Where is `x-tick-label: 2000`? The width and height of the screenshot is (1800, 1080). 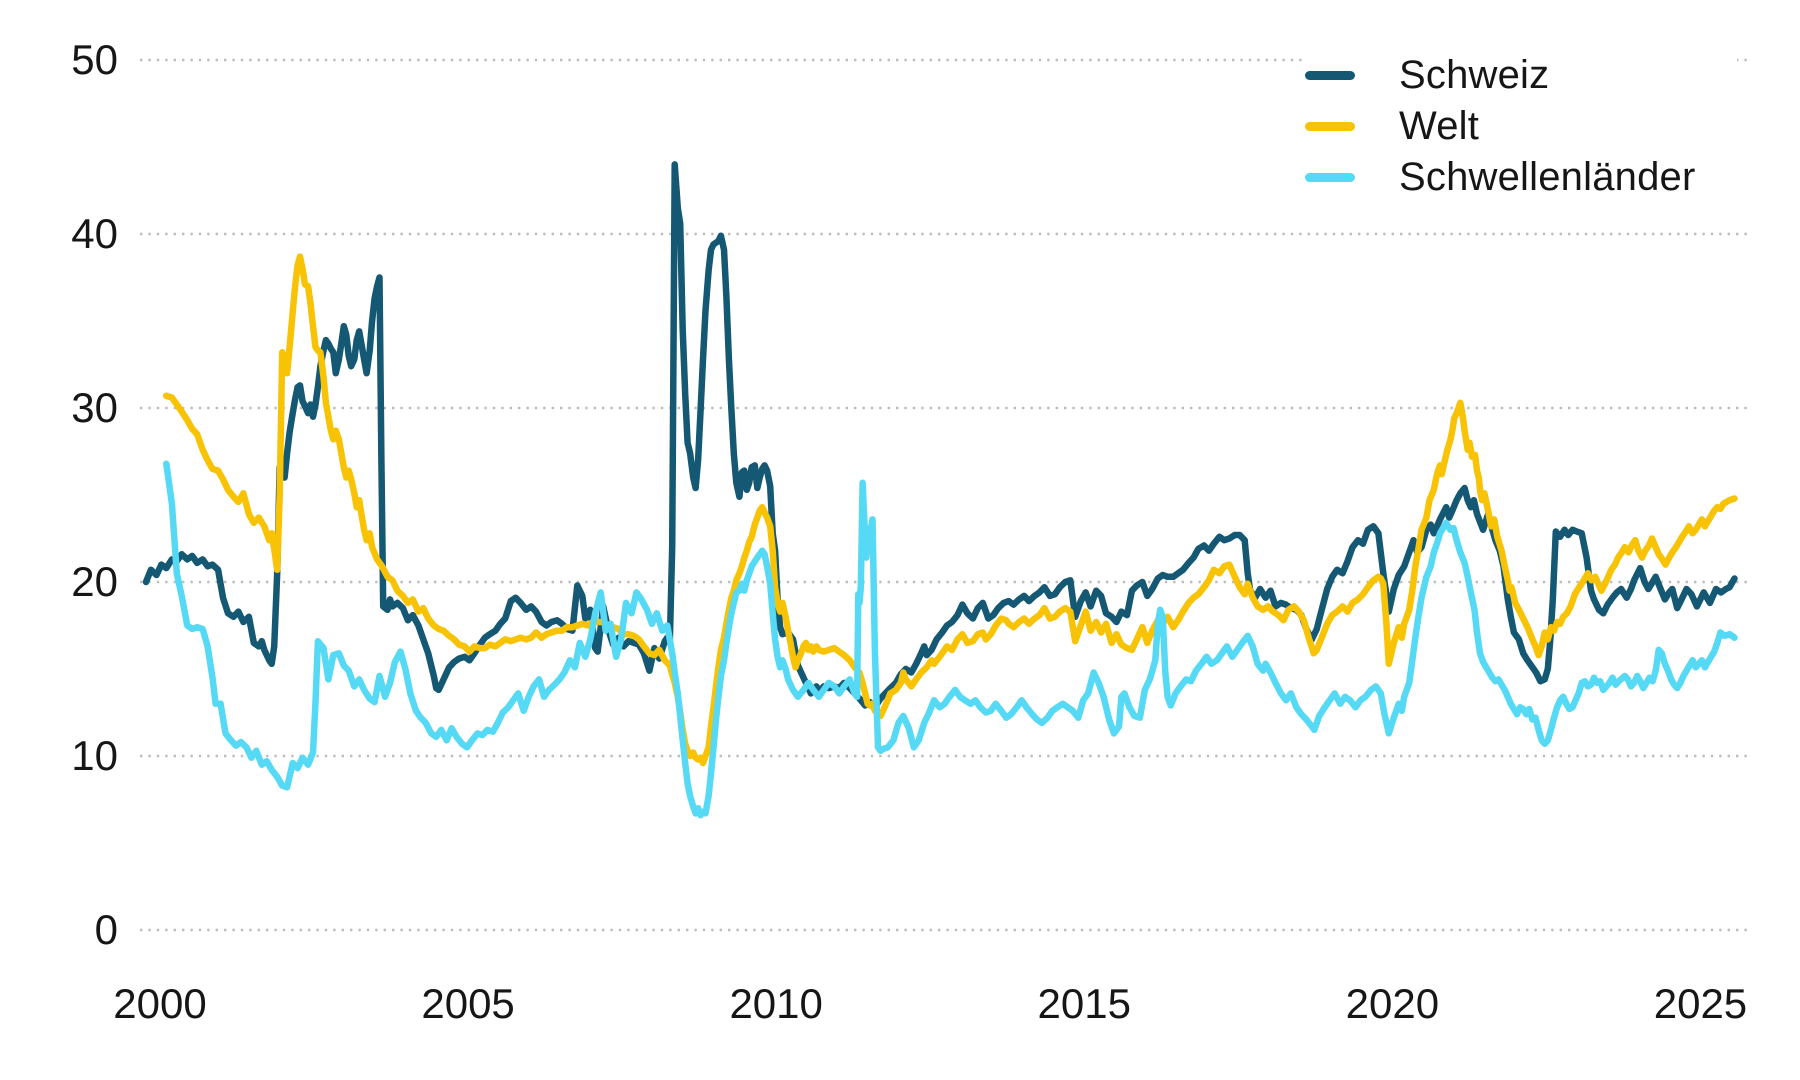
x-tick-label: 2000 is located at coordinates (159, 1003).